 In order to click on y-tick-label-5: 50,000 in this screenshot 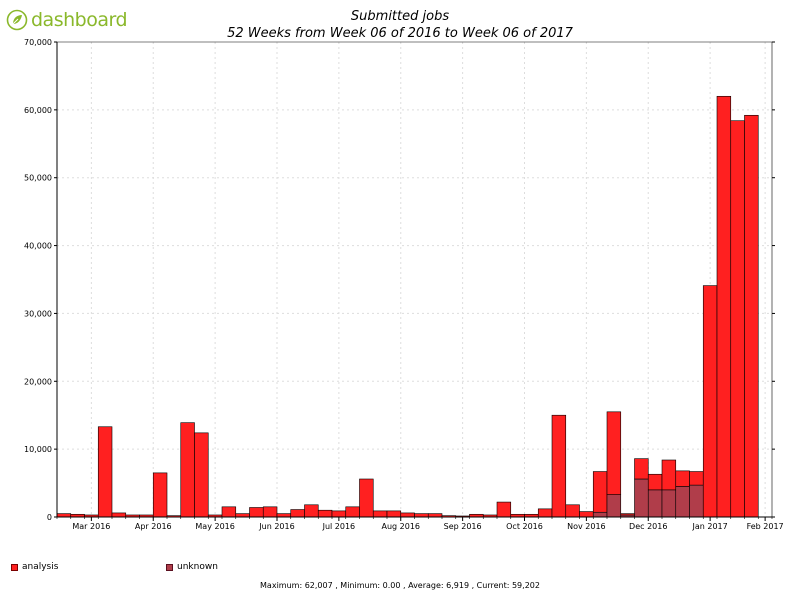, I will do `click(38, 178)`.